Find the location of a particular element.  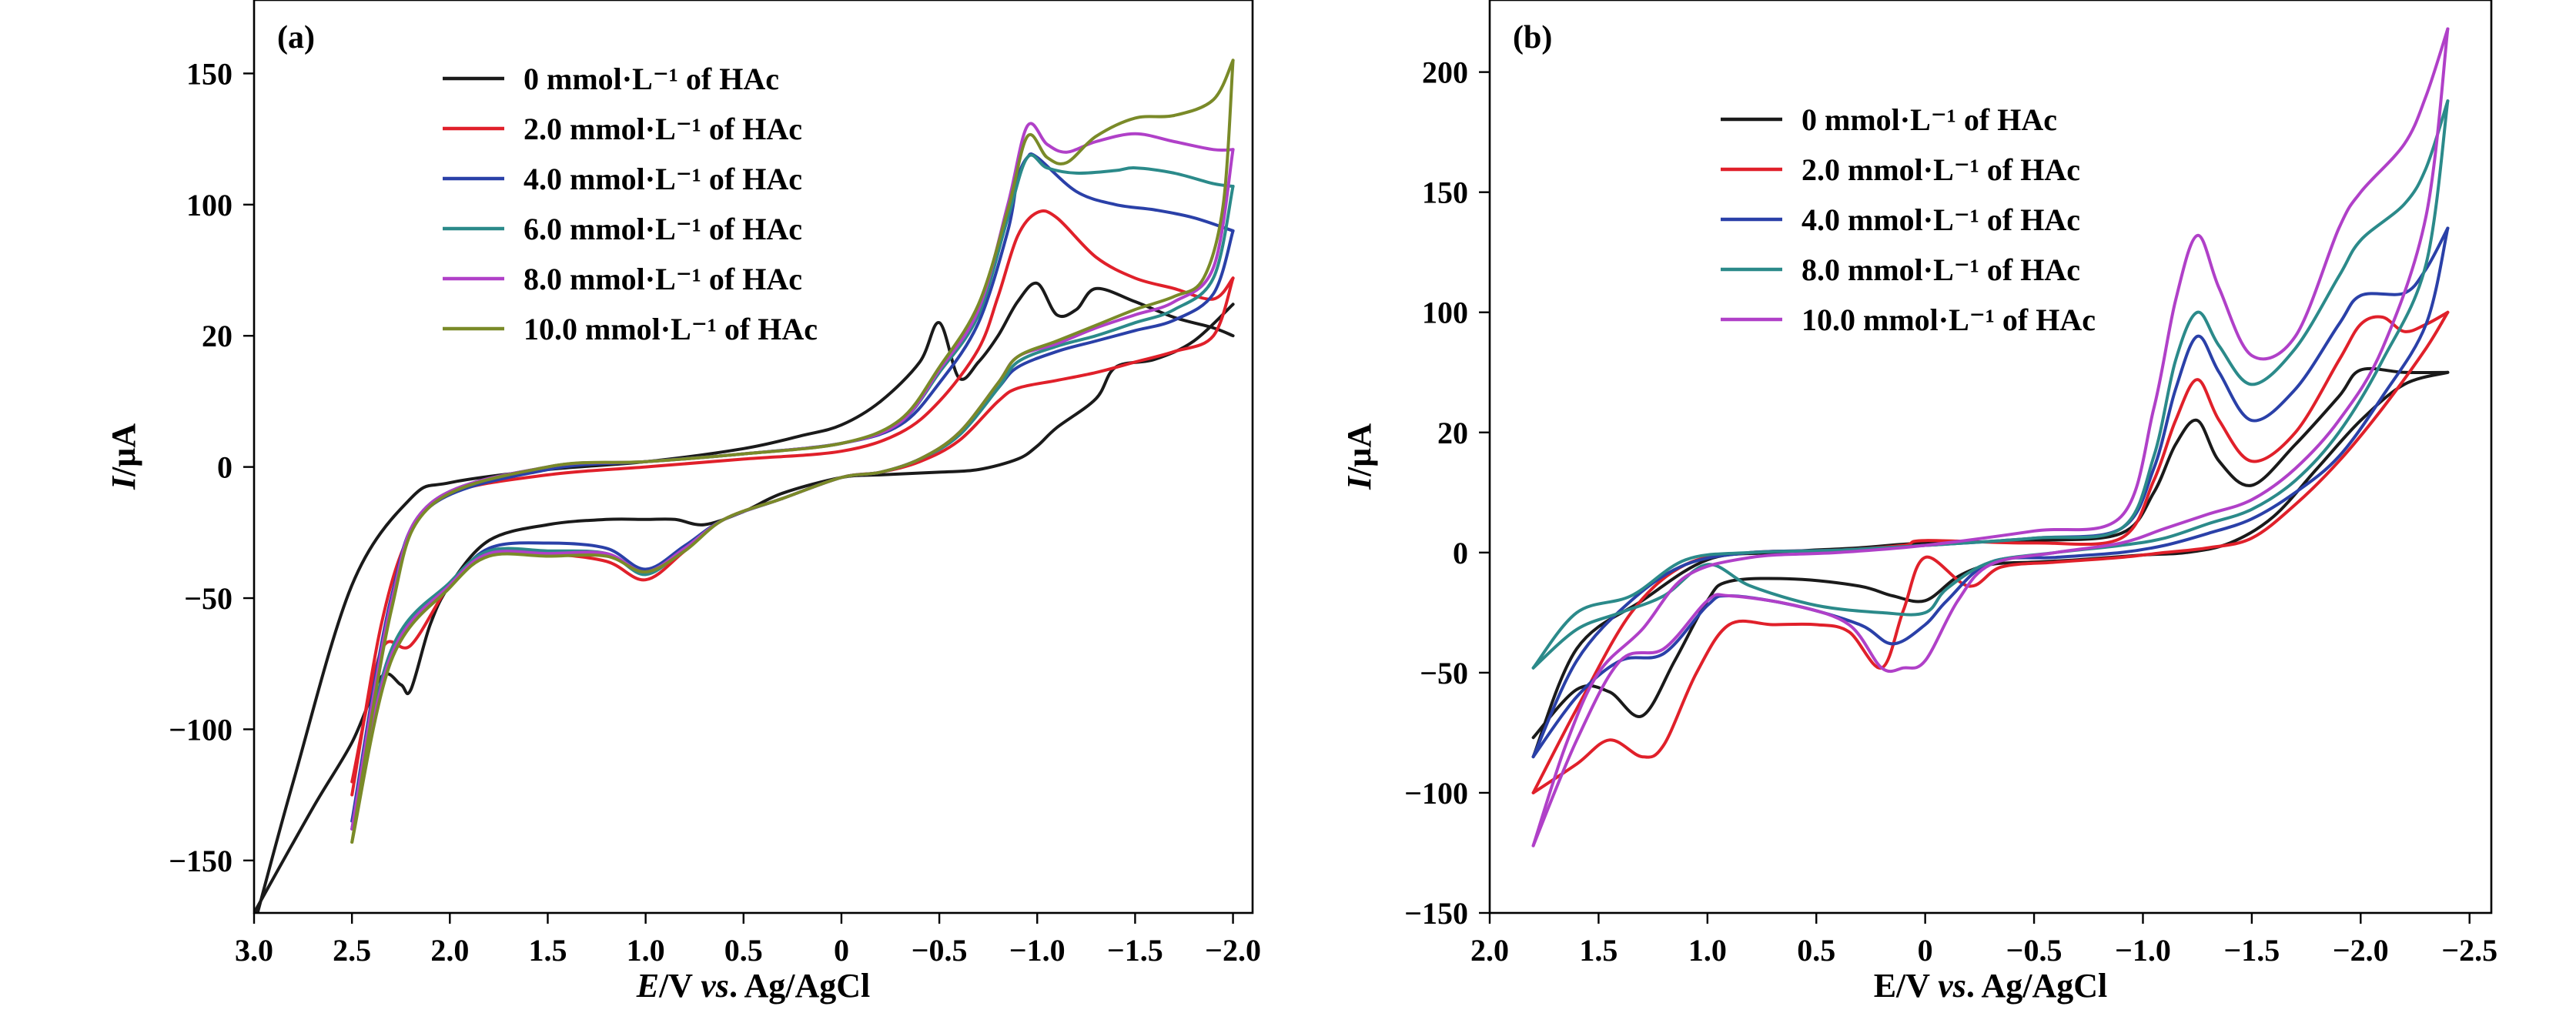

legend-label: 6.0 mmol·L⁻¹ of HAc is located at coordinates (663, 229).